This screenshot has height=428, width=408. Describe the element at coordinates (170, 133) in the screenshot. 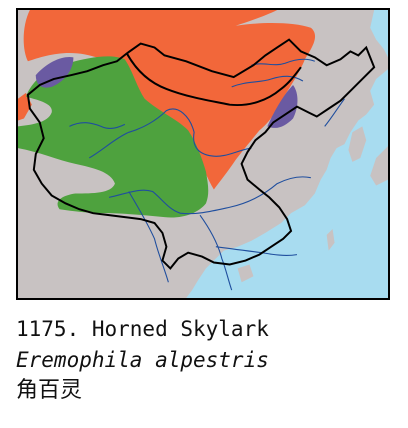

I see `yellow-river` at that location.